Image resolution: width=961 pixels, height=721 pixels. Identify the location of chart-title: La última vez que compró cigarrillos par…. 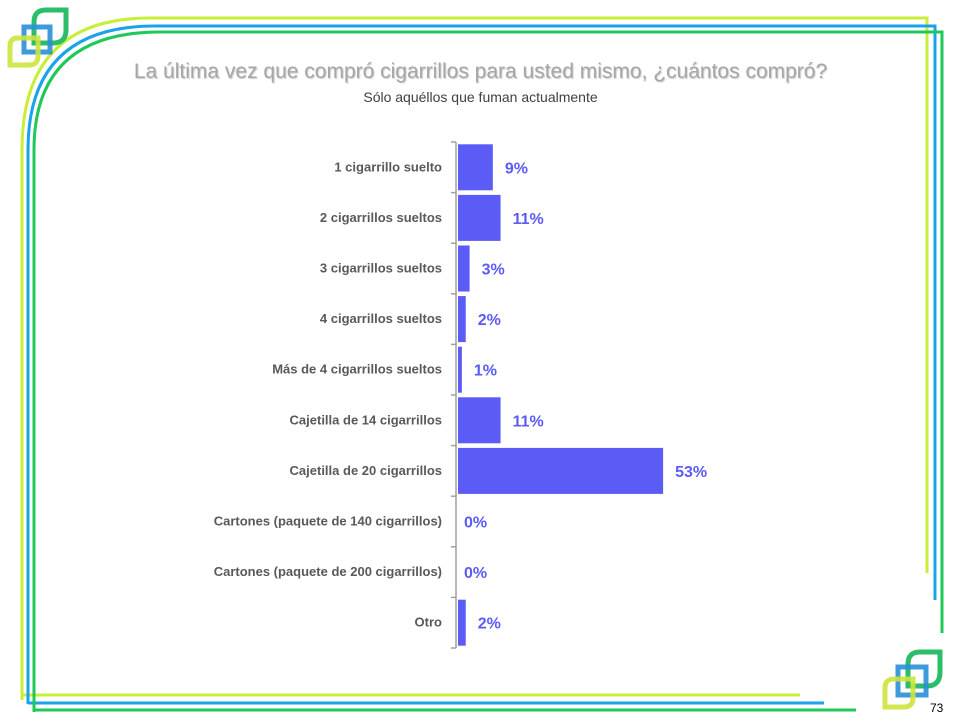
(480, 71).